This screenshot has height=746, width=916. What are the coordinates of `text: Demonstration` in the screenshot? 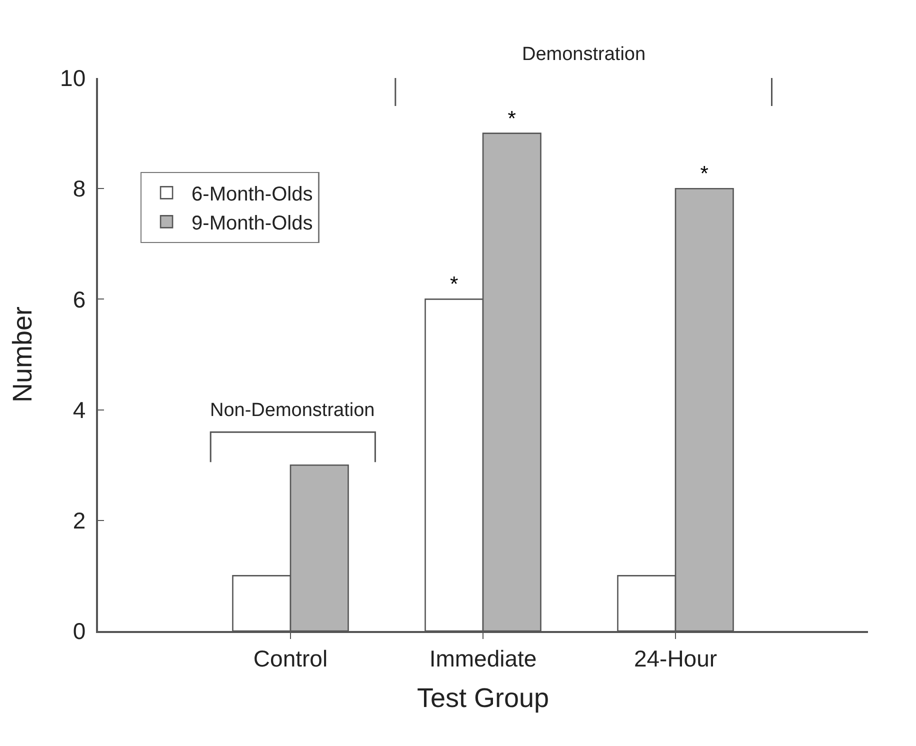 It's located at (584, 54).